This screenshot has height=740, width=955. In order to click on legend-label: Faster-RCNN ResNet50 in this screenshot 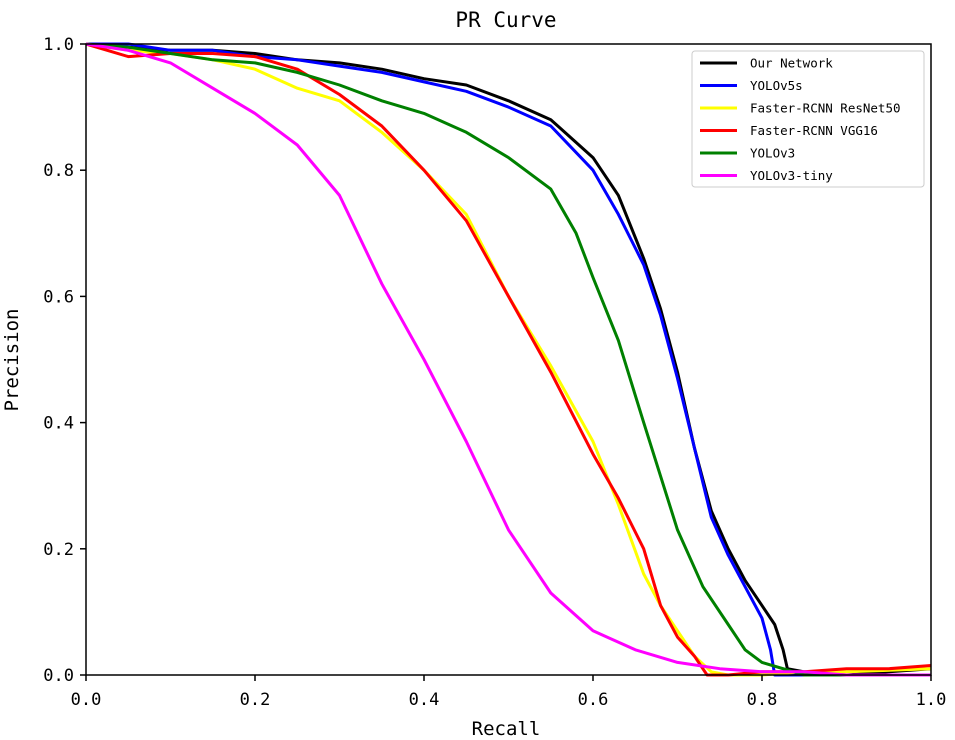, I will do `click(825, 108)`.